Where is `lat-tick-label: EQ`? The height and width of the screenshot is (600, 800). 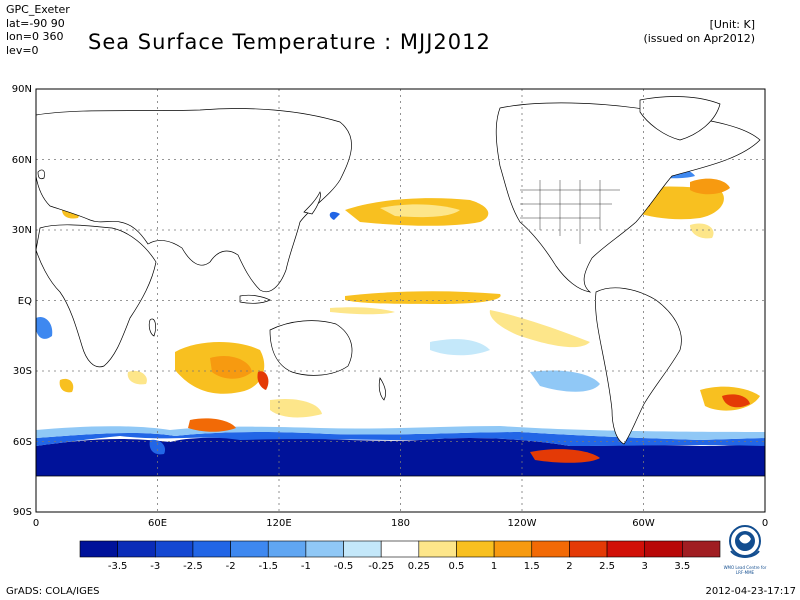 lat-tick-label: EQ is located at coordinates (25, 301).